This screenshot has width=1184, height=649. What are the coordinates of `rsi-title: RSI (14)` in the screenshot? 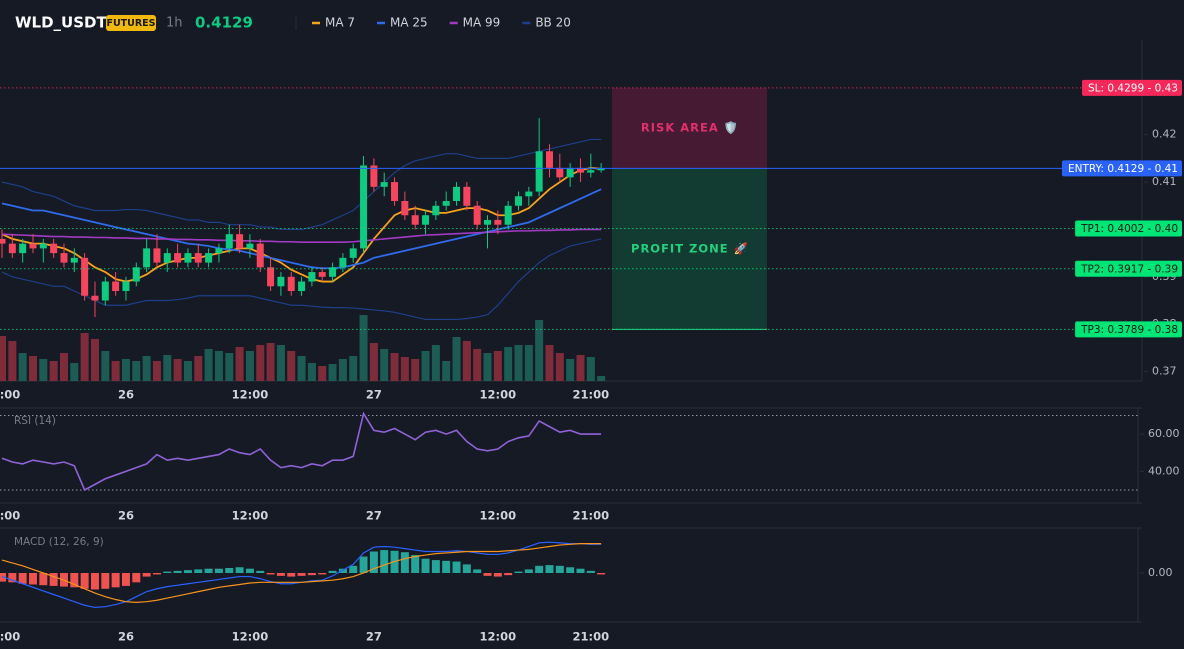 It's located at (35, 421).